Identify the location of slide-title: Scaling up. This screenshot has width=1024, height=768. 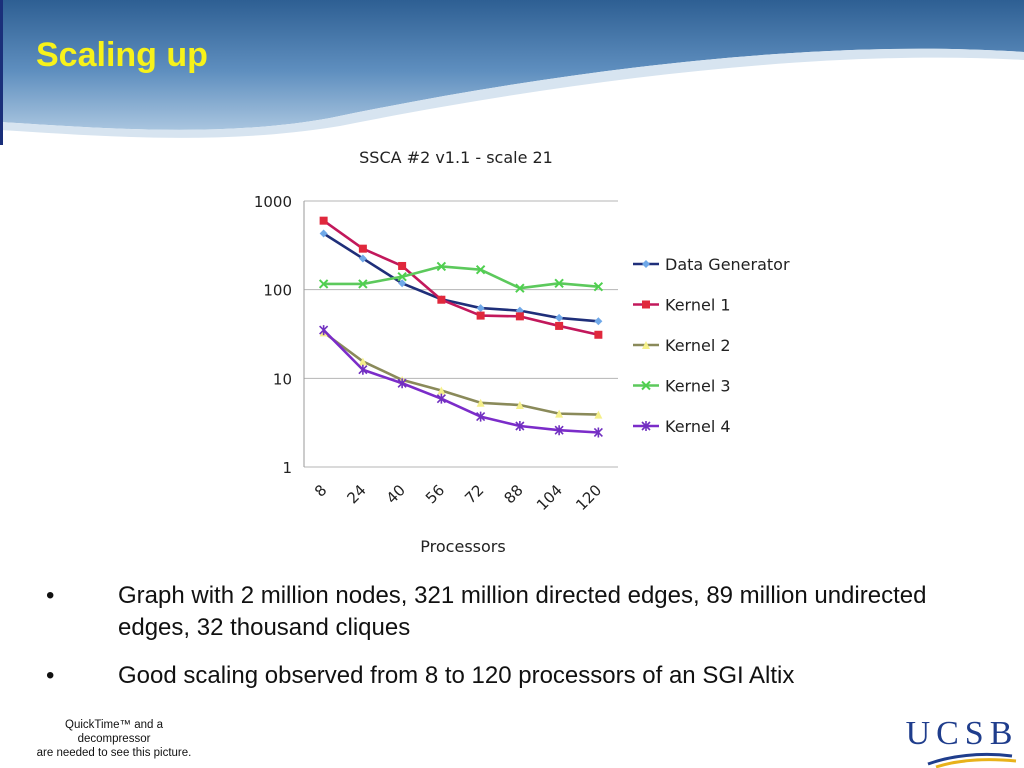
(122, 55).